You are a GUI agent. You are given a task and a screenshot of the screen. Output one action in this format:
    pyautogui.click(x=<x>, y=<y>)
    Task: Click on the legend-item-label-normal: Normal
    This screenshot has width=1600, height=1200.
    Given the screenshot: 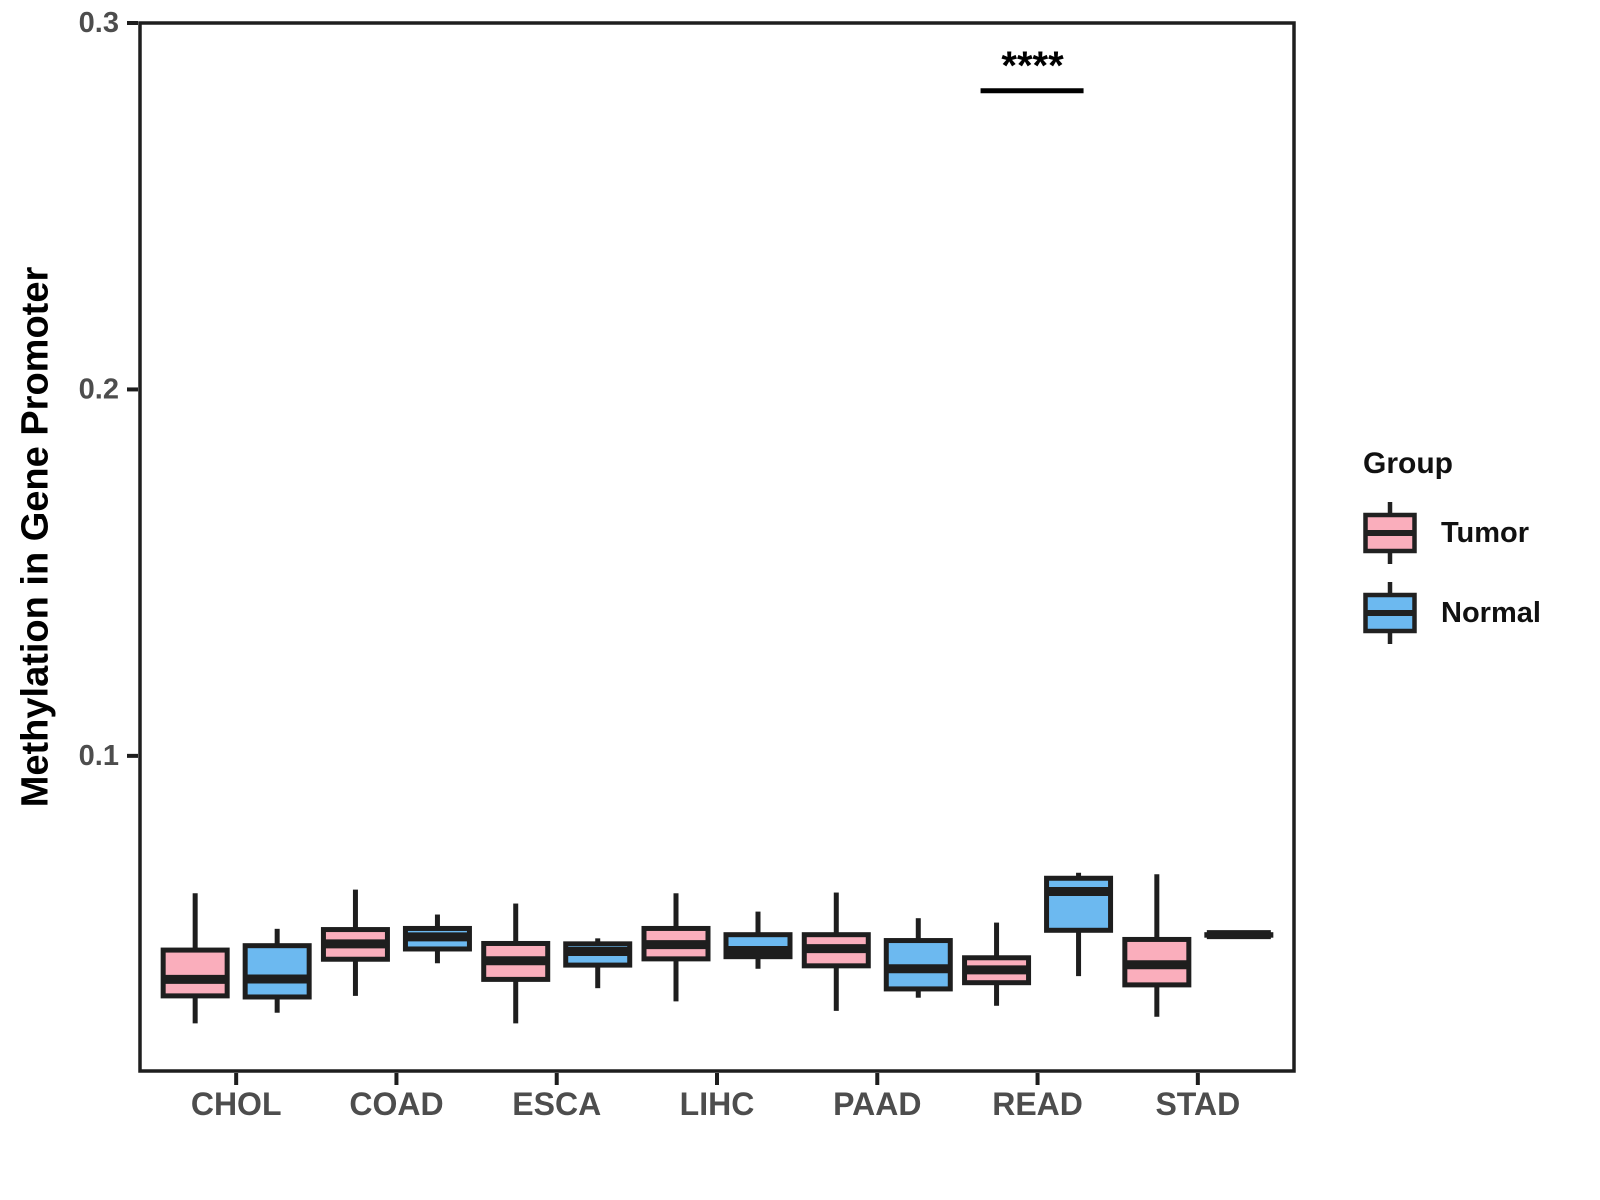 What is the action you would take?
    pyautogui.click(x=1491, y=612)
    